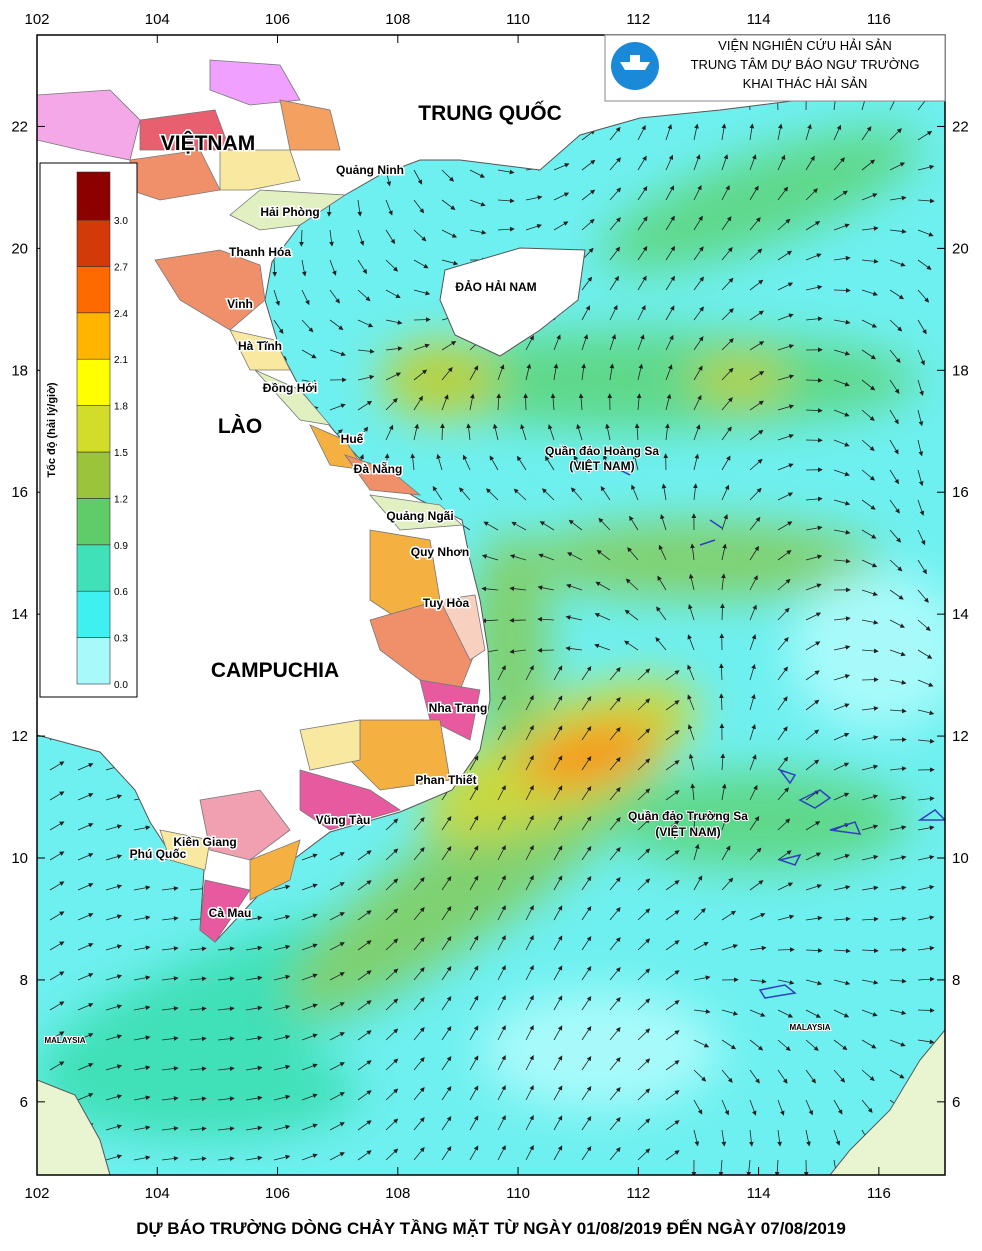 This screenshot has height=1251, width=982. Describe the element at coordinates (343, 820) in the screenshot. I see `place-label: Vũng Tàu` at that location.